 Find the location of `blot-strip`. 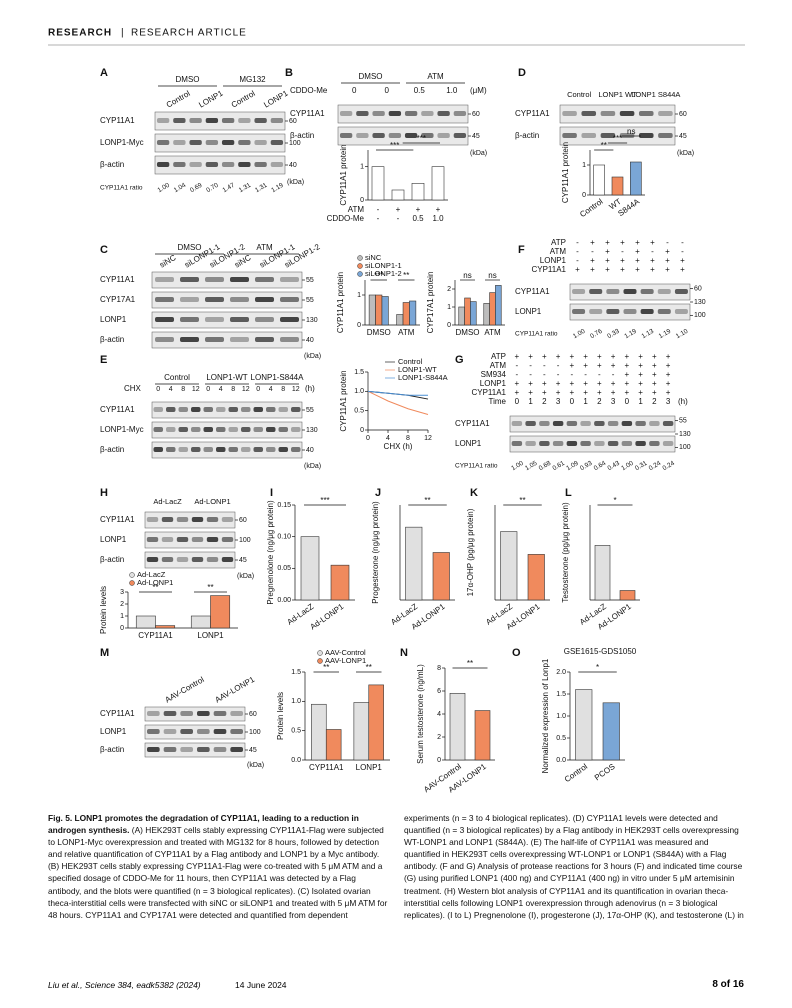

blot-strip is located at coordinates (190, 540).